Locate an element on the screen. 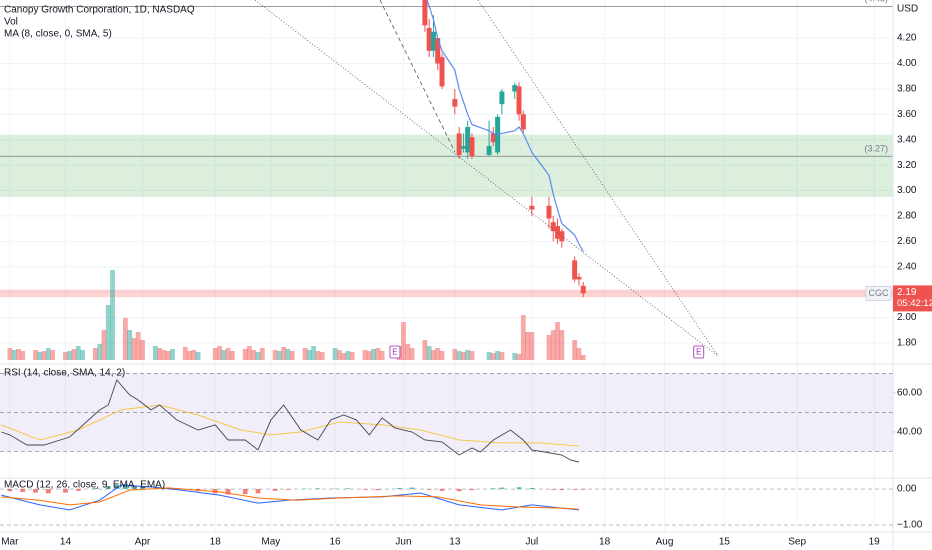  x-tick-label: 15 is located at coordinates (725, 542).